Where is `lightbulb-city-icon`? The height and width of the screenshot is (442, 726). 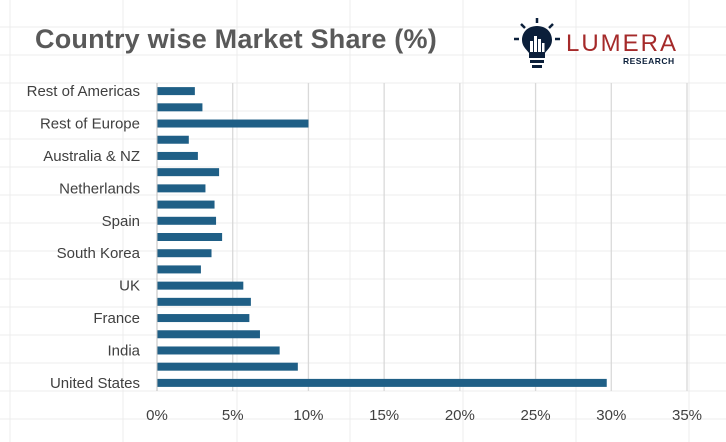 lightbulb-city-icon is located at coordinates (537, 43).